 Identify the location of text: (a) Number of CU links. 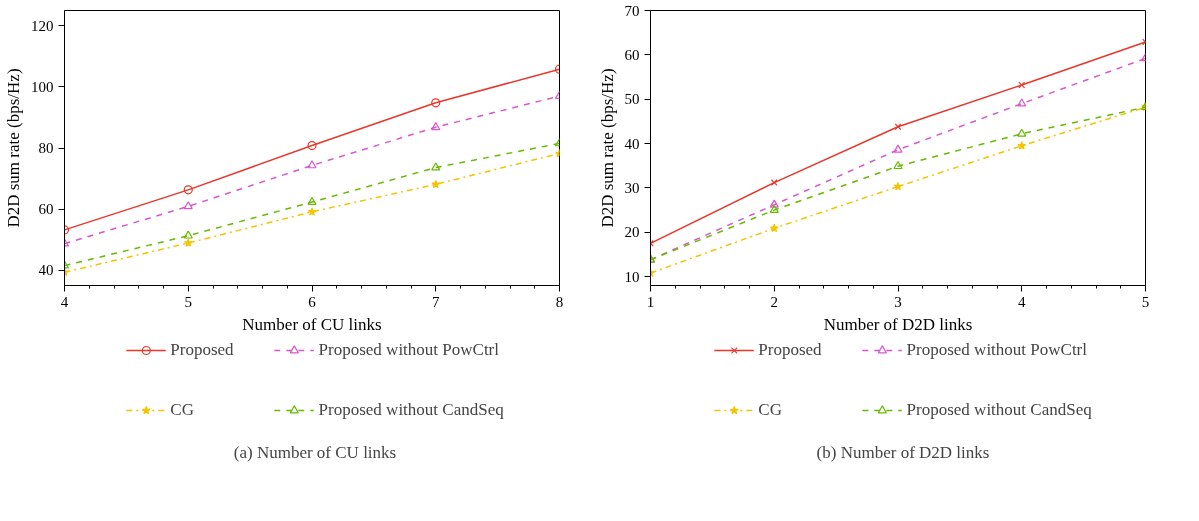
(315, 452).